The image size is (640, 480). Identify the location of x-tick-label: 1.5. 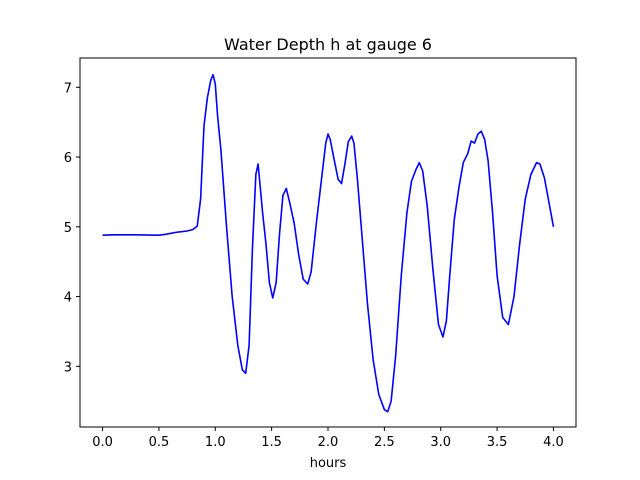
(271, 442).